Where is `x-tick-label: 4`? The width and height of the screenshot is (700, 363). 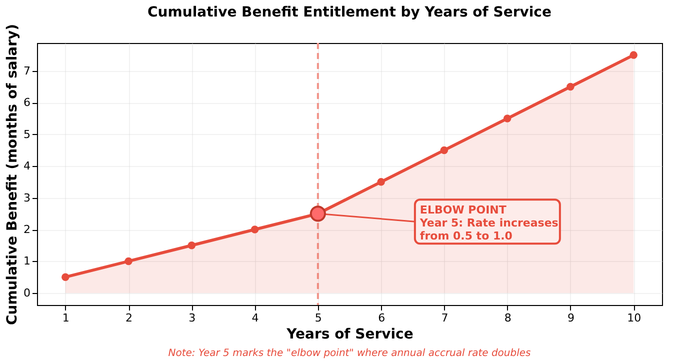 x-tick-label: 4 is located at coordinates (255, 318).